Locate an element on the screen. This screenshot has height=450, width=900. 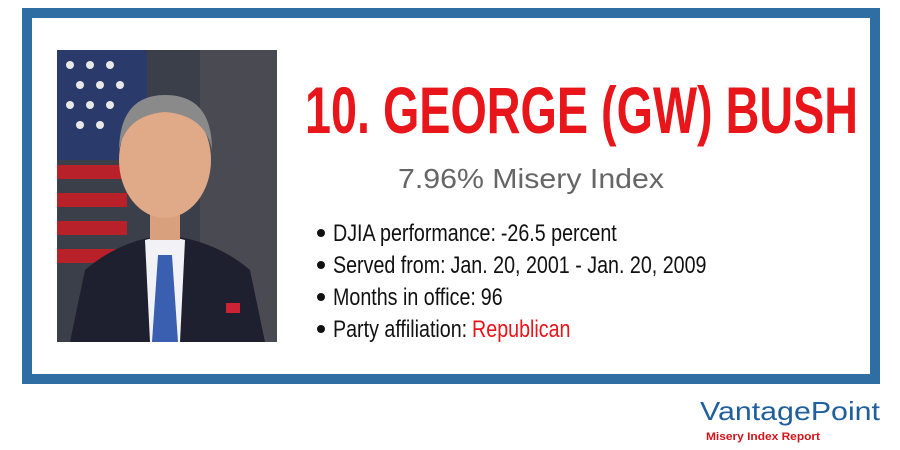
bullet-label: DJIA performance: is located at coordinates (414, 232).